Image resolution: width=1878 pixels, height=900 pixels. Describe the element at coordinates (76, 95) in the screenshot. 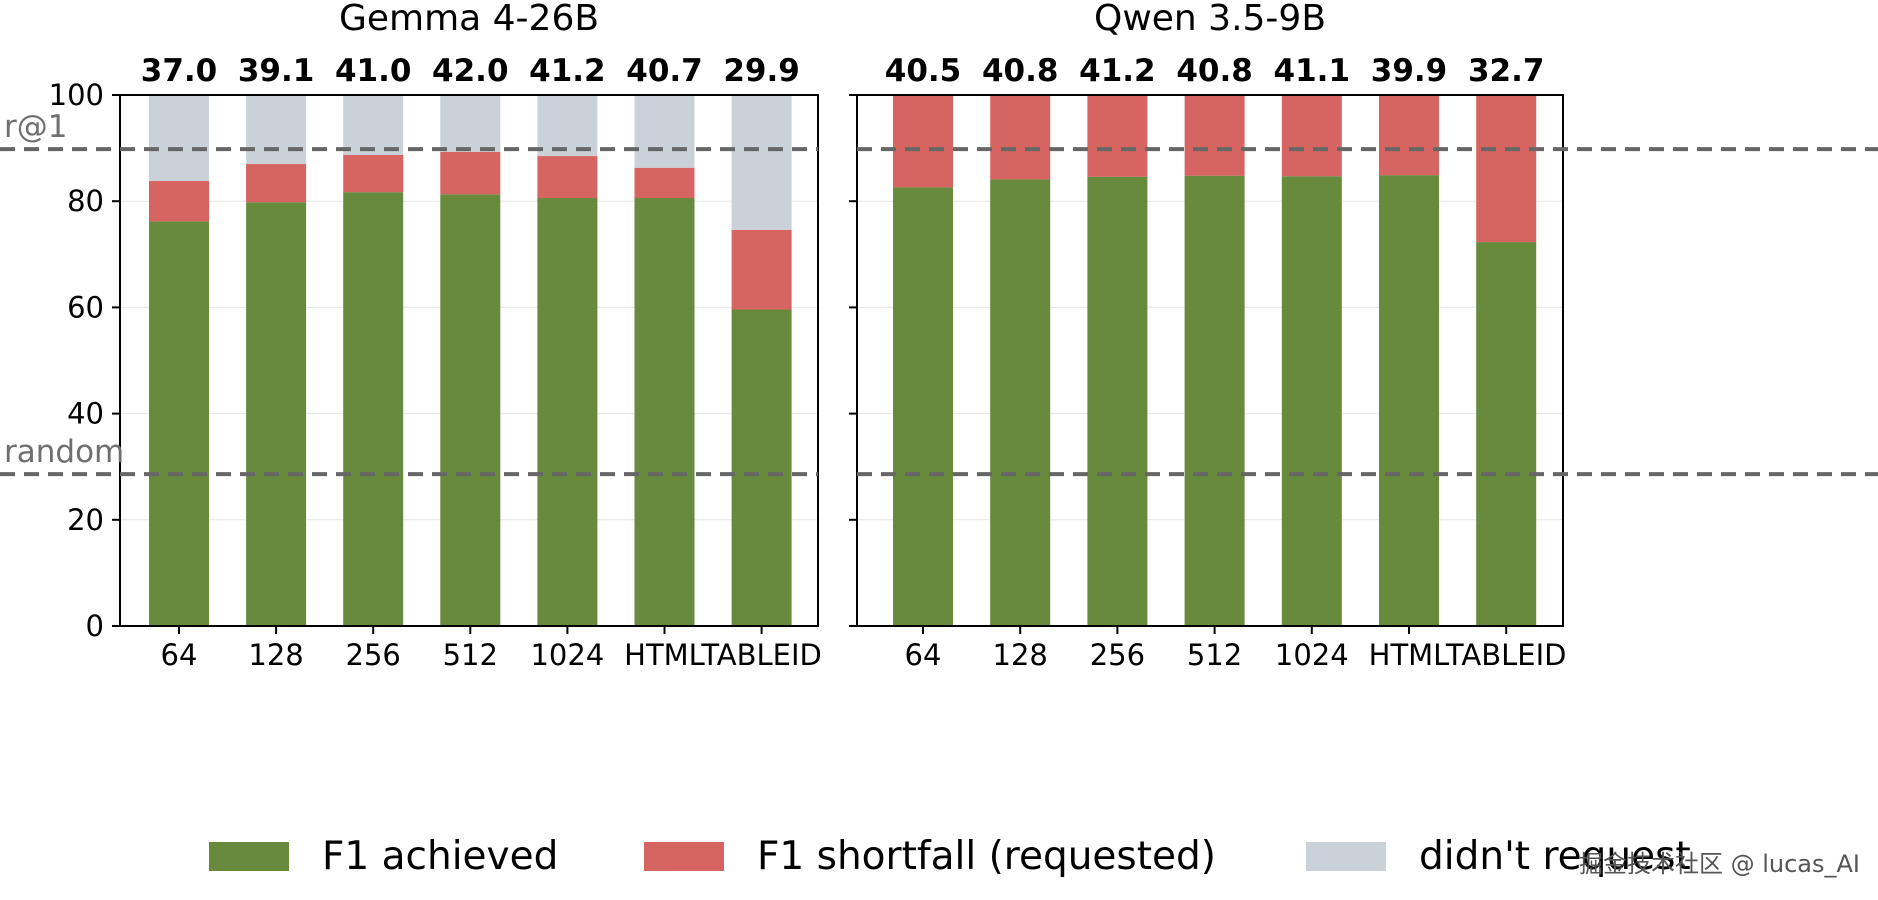

I see `y-tick-label: 100` at that location.